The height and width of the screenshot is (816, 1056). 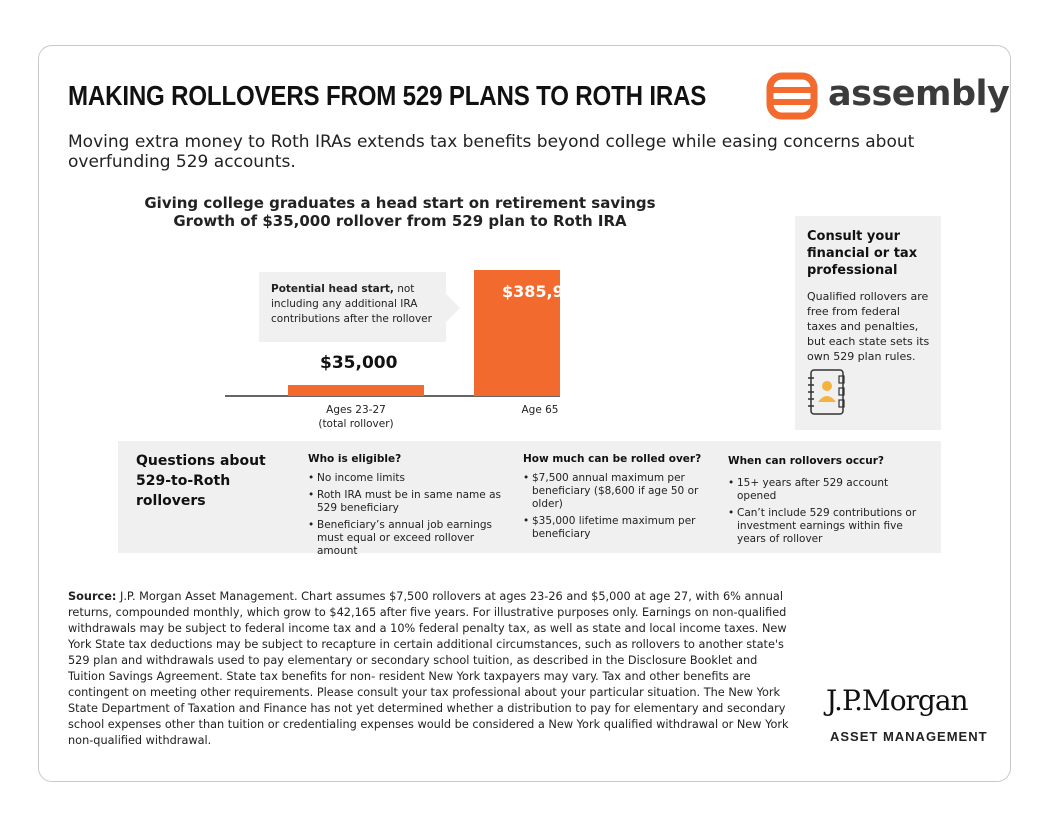 What do you see at coordinates (332, 289) in the screenshot?
I see `callout-bold: Potential head start,` at bounding box center [332, 289].